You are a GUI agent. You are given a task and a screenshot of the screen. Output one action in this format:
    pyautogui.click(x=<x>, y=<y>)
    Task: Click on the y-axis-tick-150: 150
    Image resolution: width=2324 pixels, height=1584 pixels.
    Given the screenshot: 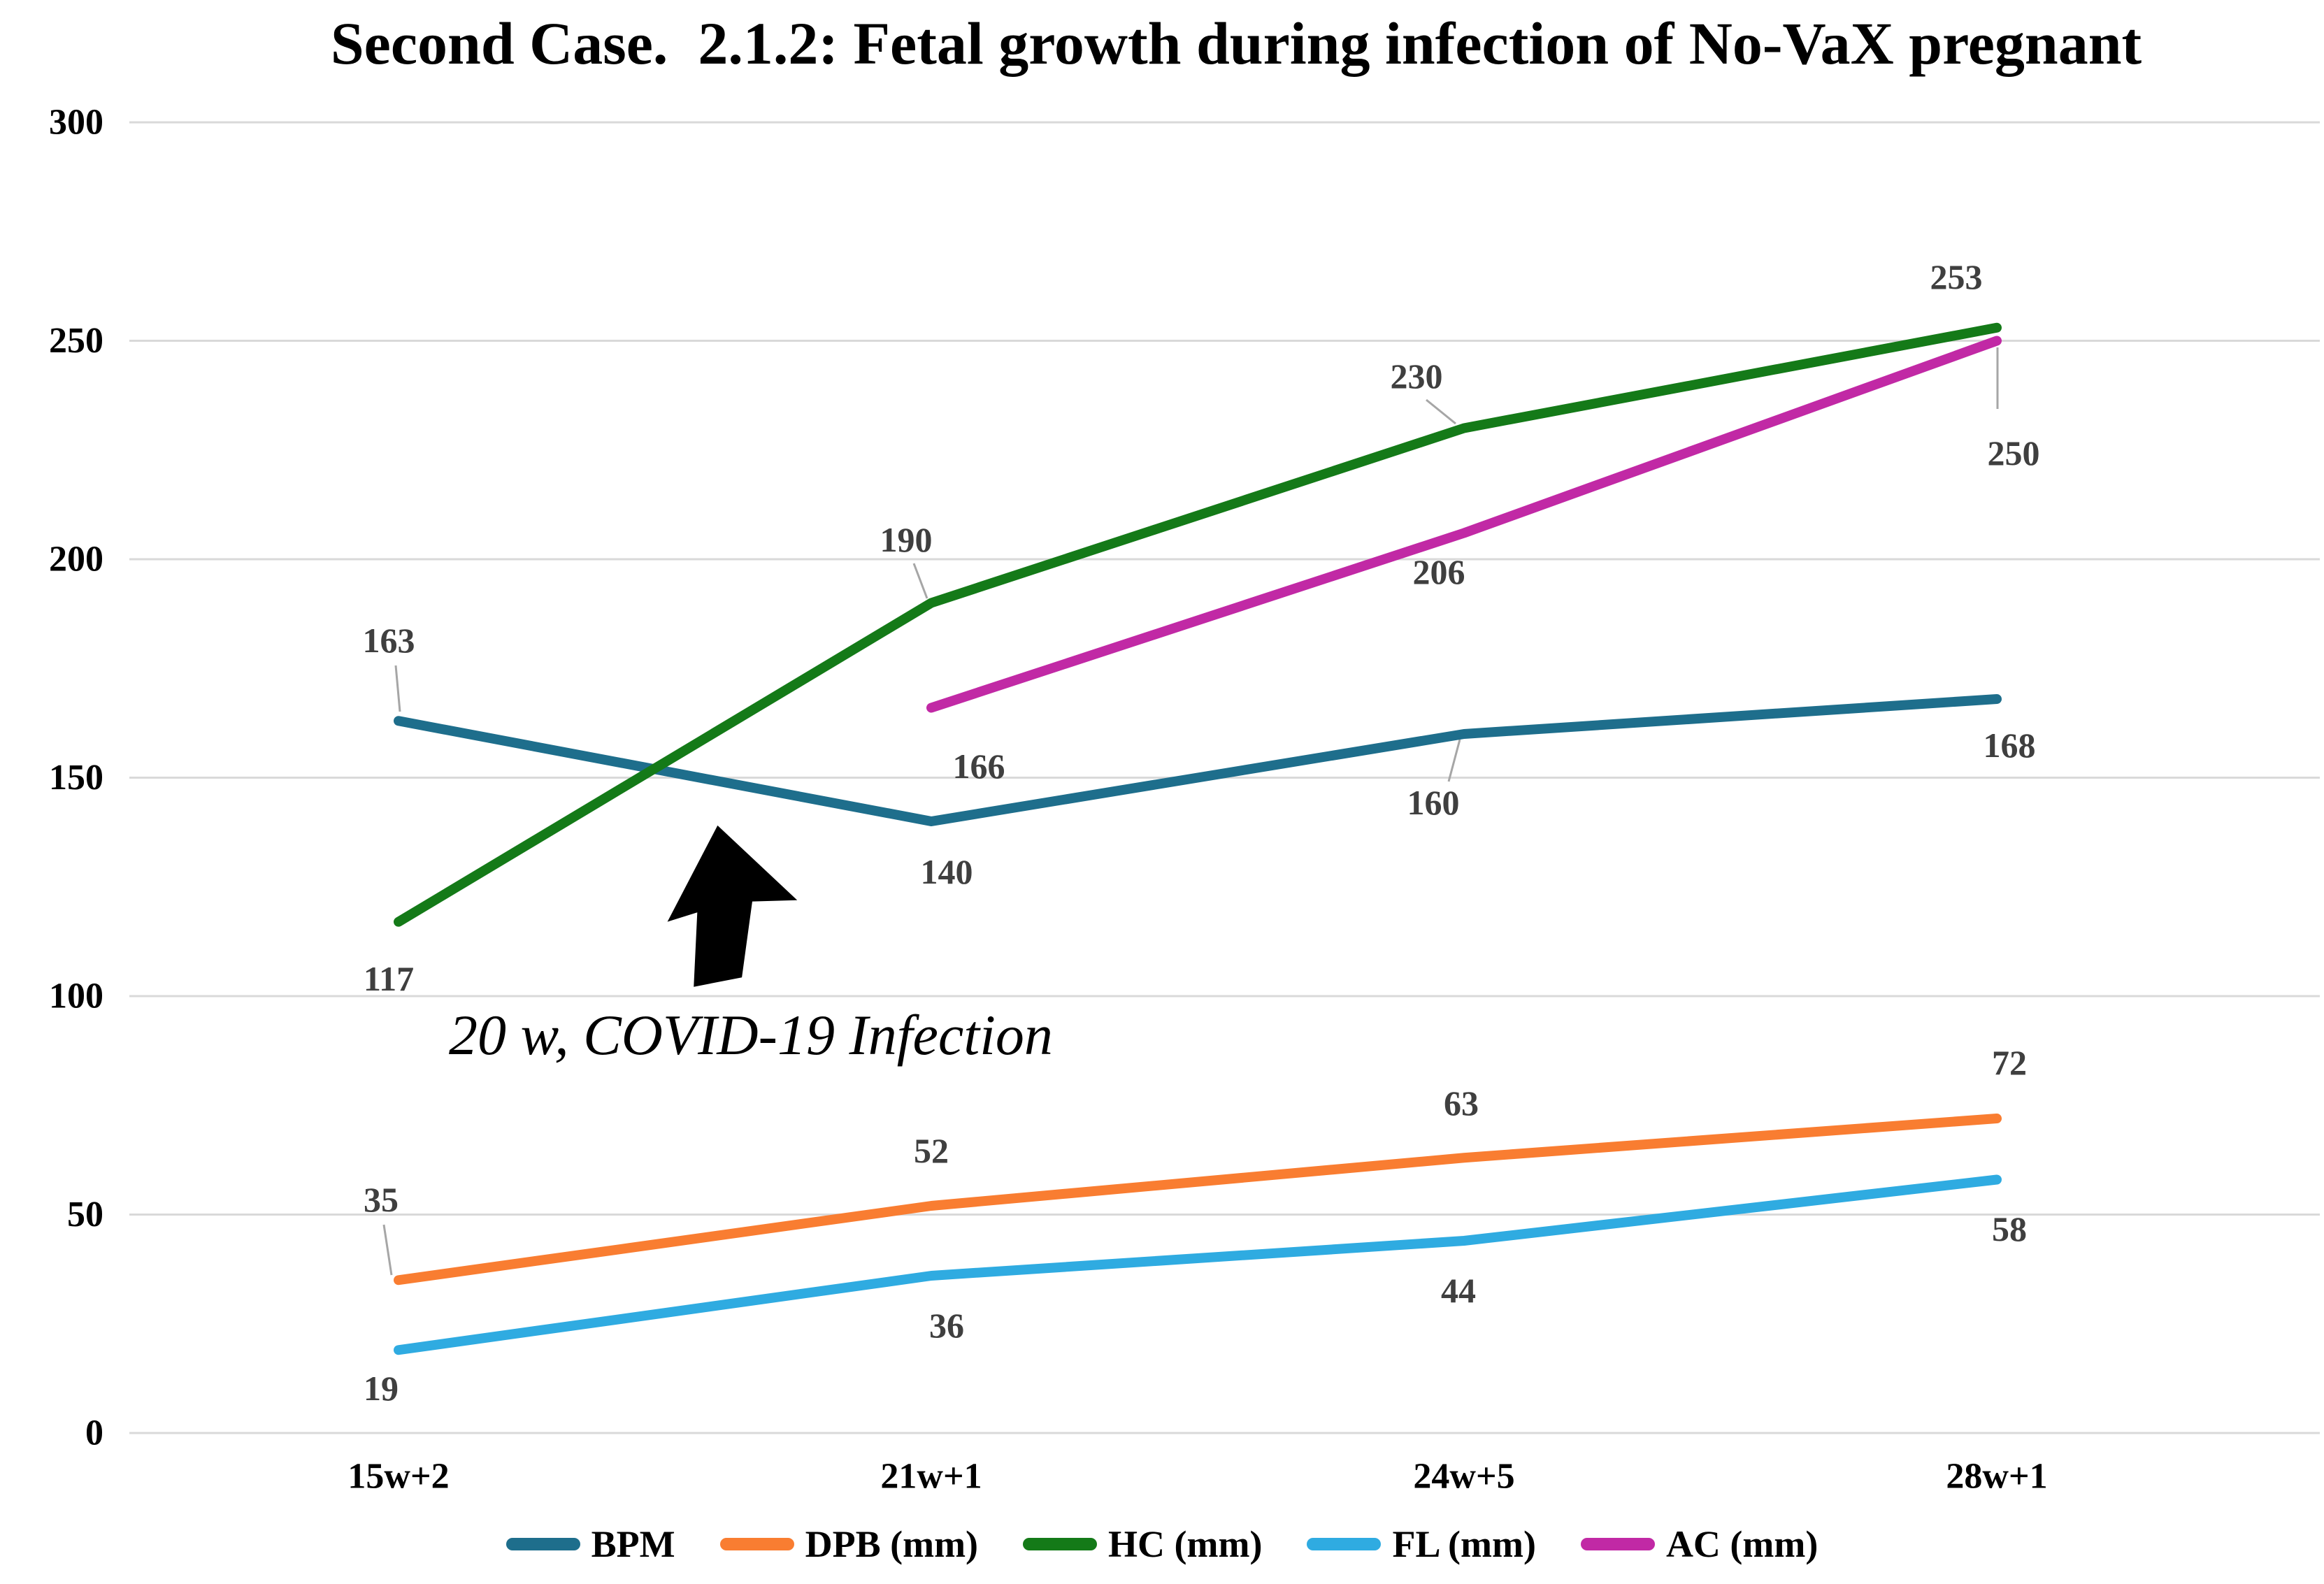 What is the action you would take?
    pyautogui.click(x=76, y=778)
    